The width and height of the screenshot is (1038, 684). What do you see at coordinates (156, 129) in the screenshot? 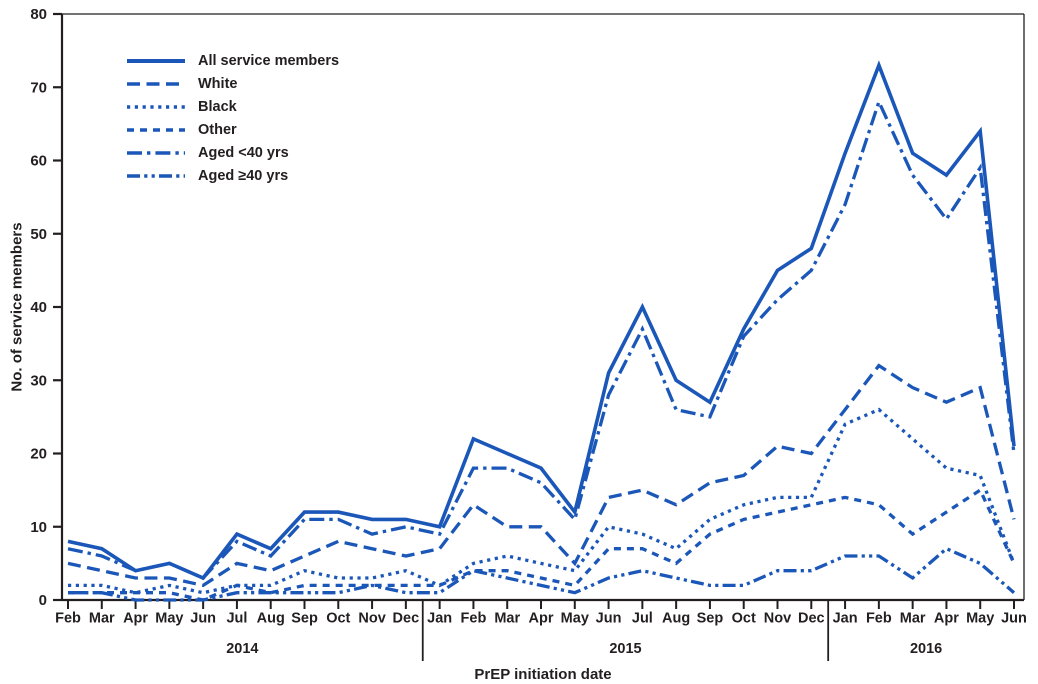
I see `legend-swatch-short-dash` at bounding box center [156, 129].